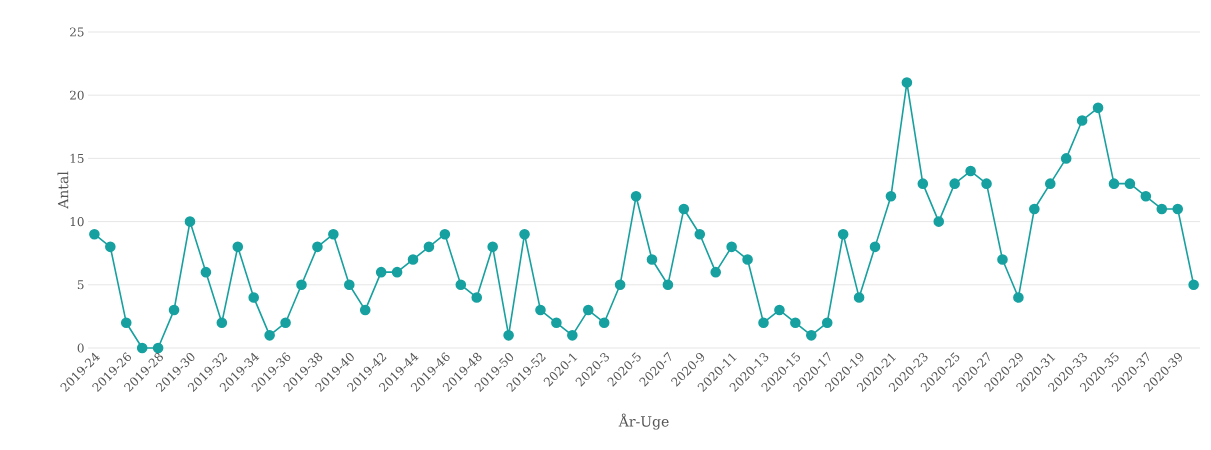 This screenshot has width=1211, height=450. What do you see at coordinates (63, 190) in the screenshot?
I see `y-axis-title: Antal` at bounding box center [63, 190].